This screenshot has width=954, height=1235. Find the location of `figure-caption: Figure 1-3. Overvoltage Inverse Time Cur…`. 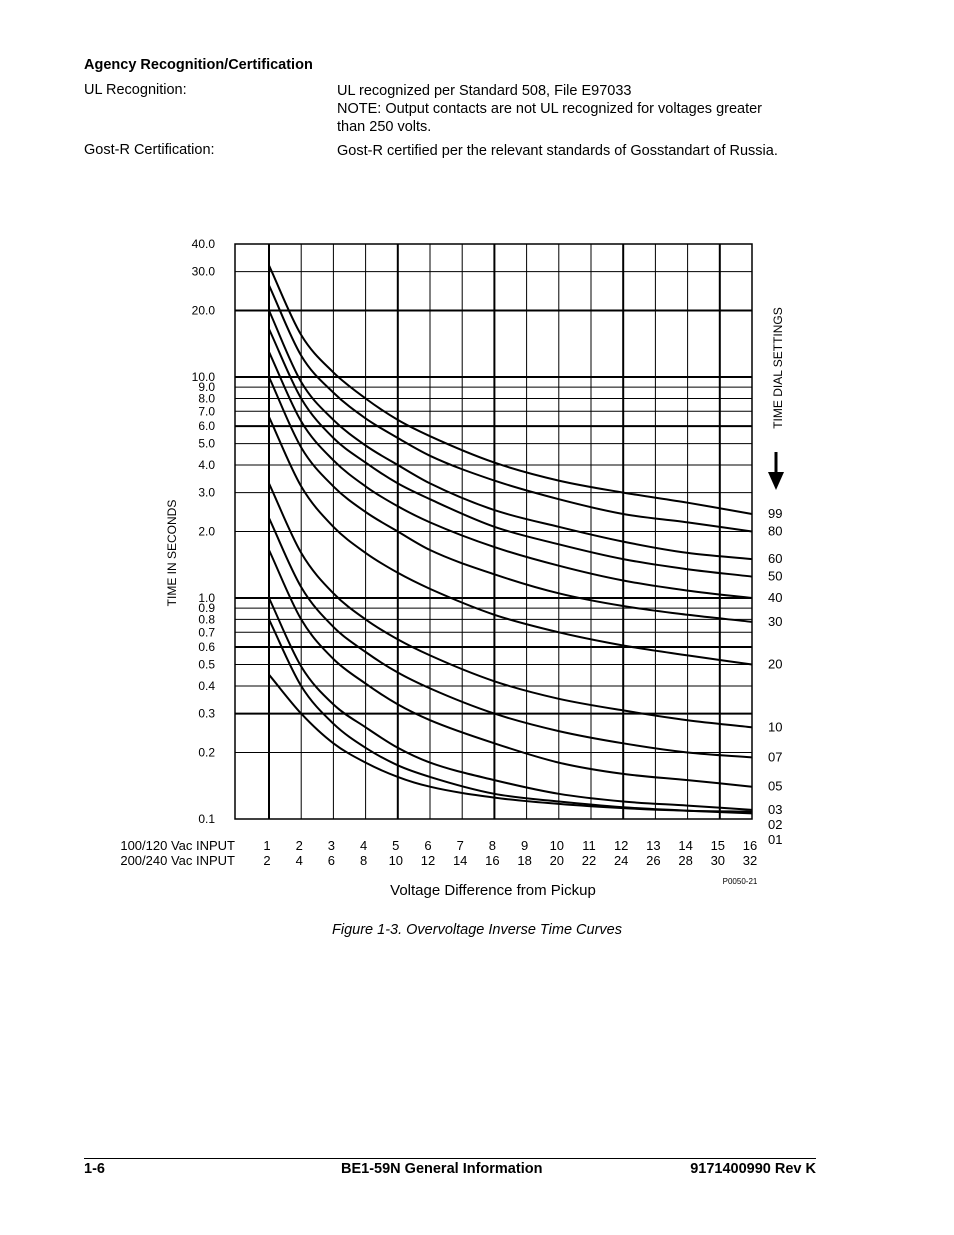

figure-caption: Figure 1-3. Overvoltage Inverse Time Cur… is located at coordinates (477, 930).